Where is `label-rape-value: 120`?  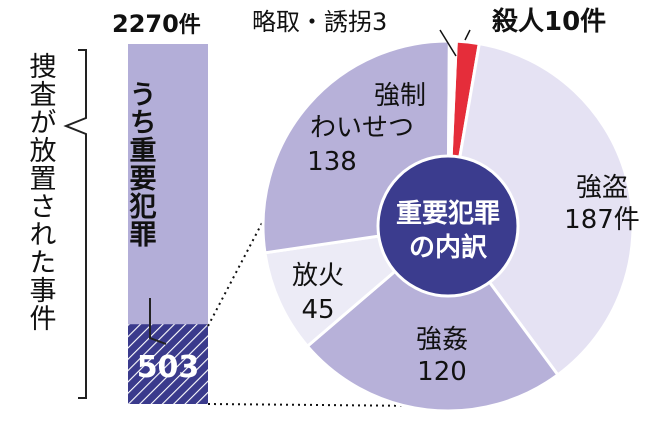
label-rape-value: 120 is located at coordinates (442, 372).